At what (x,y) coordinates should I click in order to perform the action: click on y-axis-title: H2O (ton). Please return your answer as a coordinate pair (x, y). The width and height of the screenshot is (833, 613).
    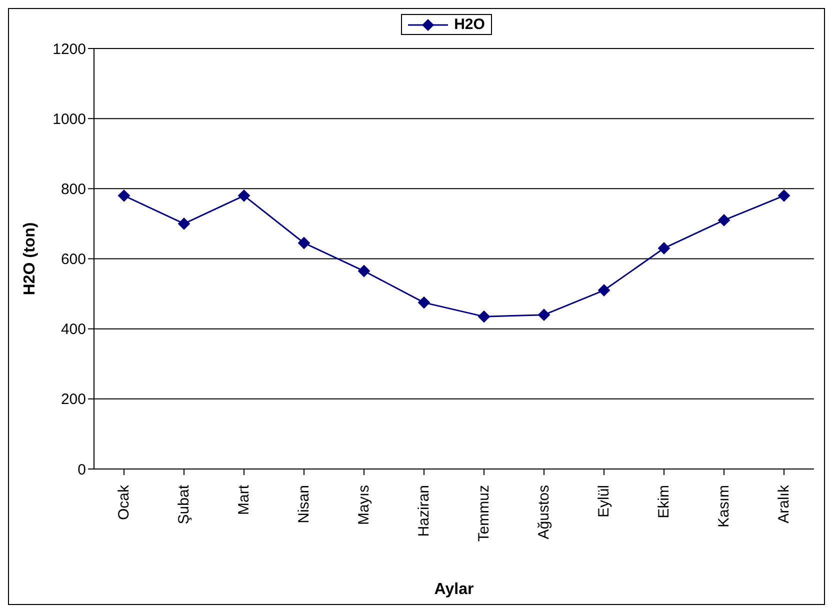
    Looking at the image, I should click on (30, 259).